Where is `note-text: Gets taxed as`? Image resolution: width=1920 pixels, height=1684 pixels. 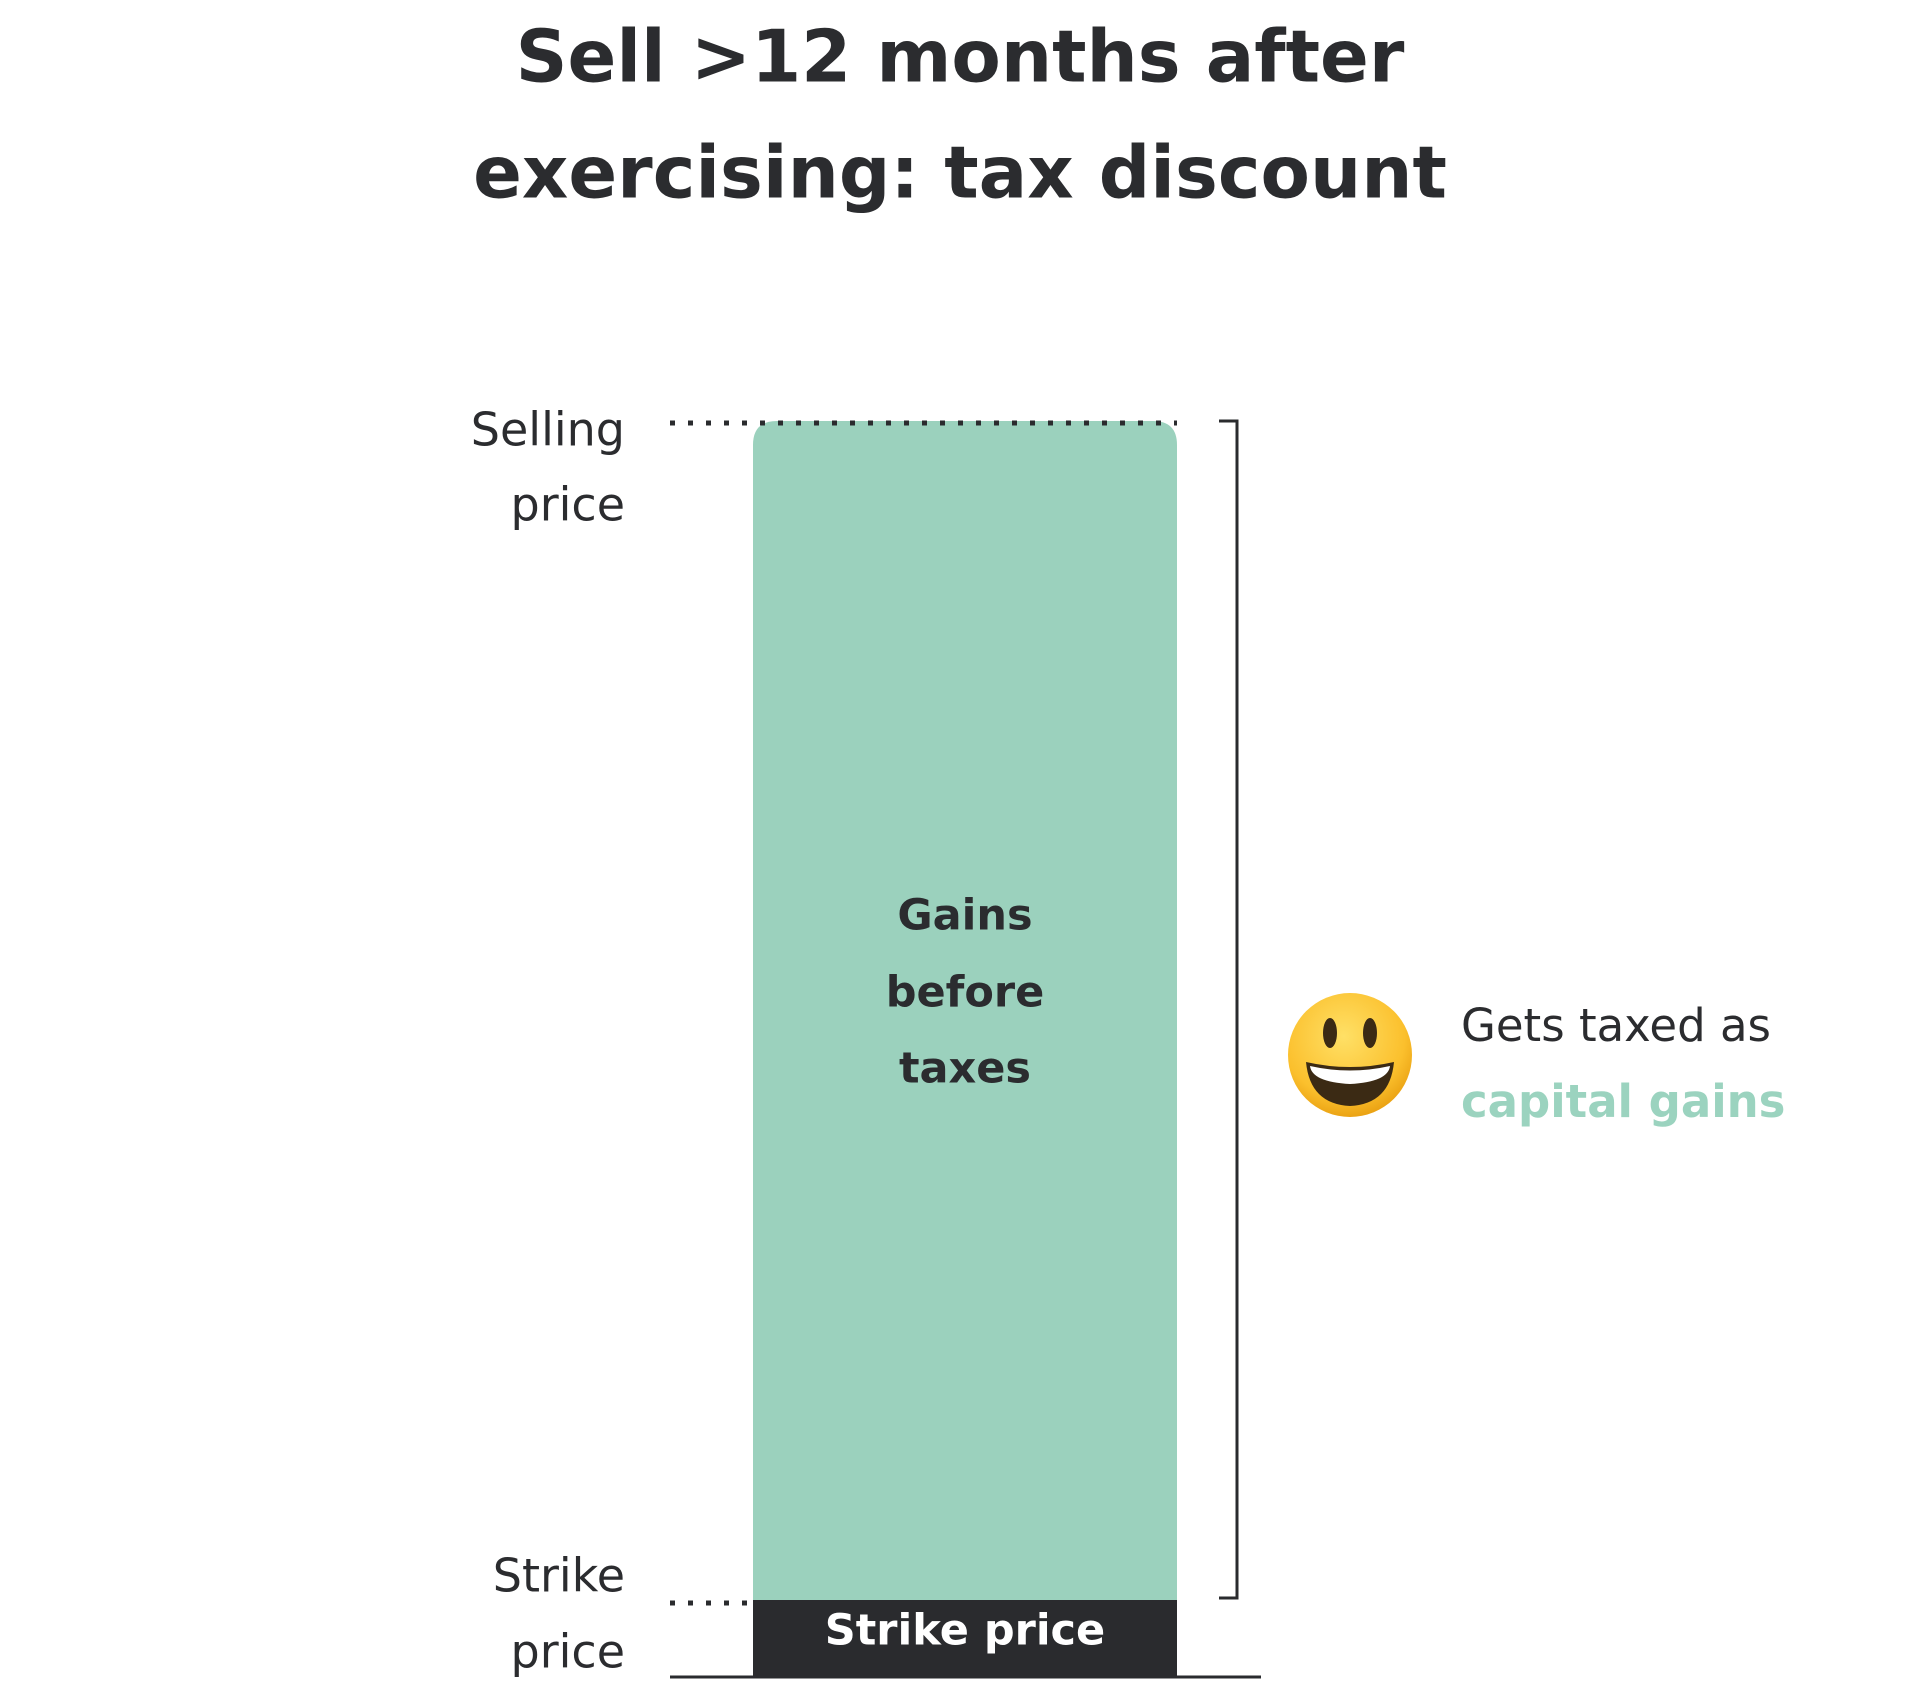 note-text: Gets taxed as is located at coordinates (1616, 1025).